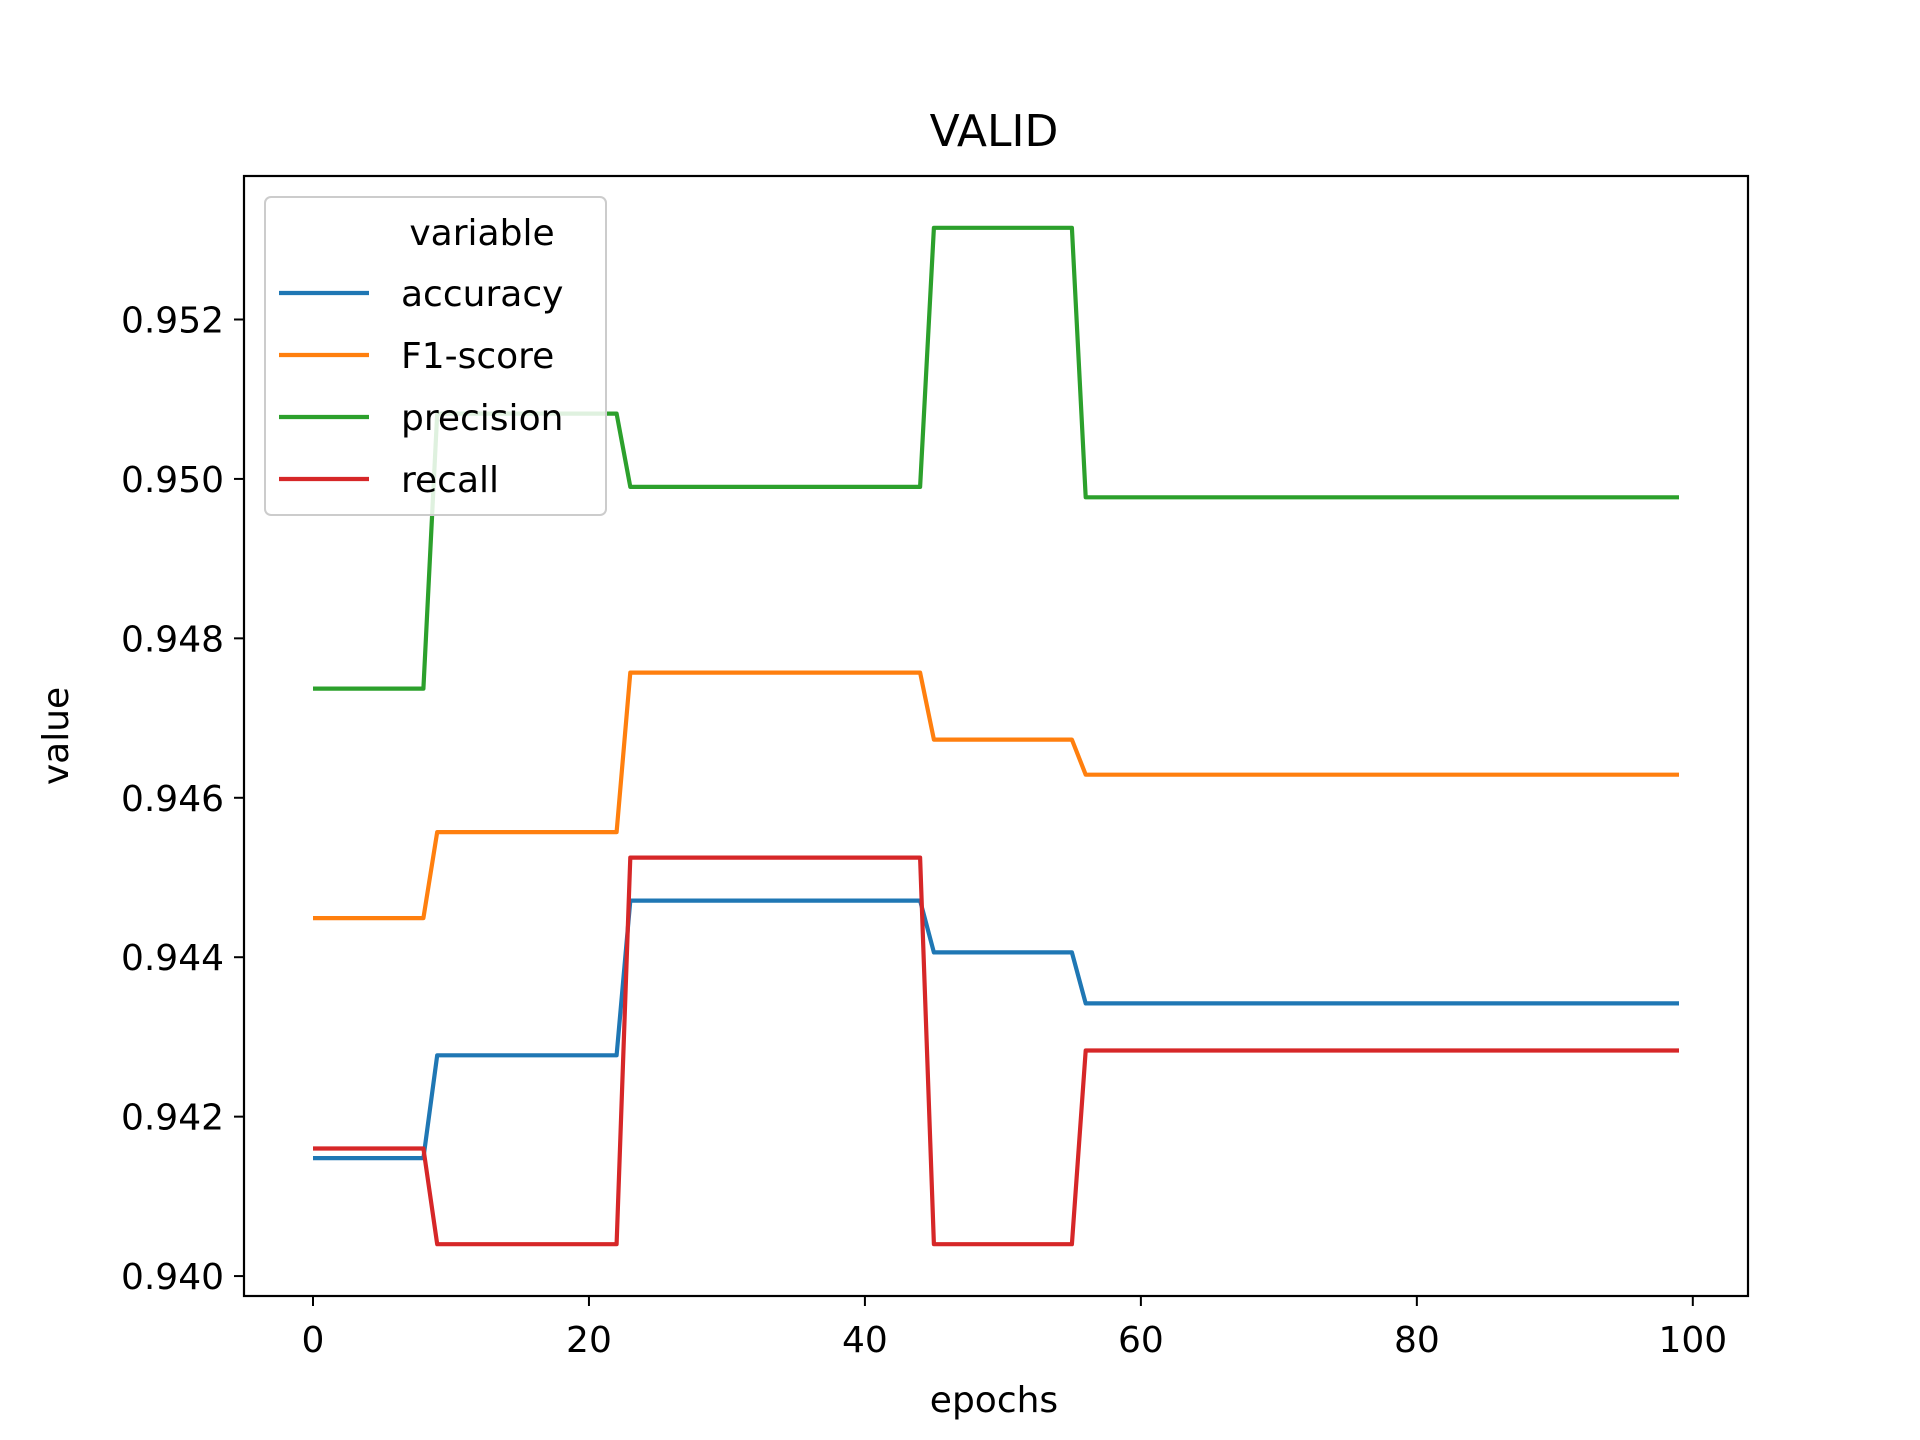  Describe the element at coordinates (172, 799) in the screenshot. I see `y-tick-label: 0.946` at that location.